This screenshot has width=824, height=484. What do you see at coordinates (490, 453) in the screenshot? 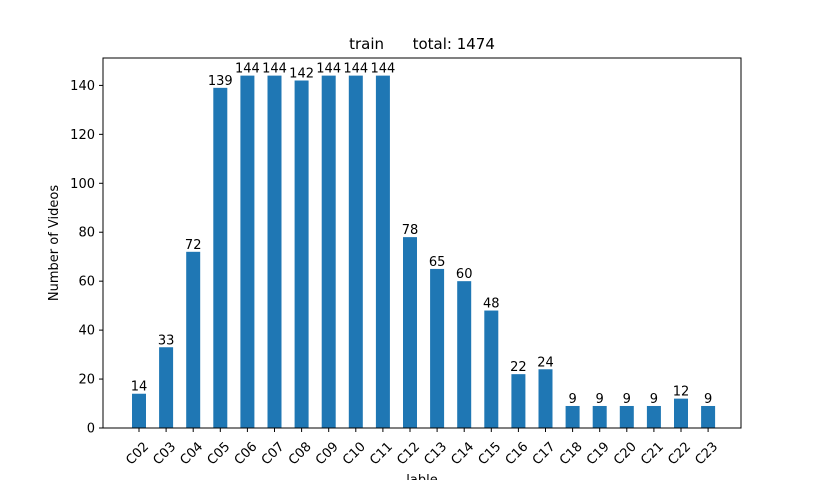
I see `x-tick-label-c15: C15` at bounding box center [490, 453].